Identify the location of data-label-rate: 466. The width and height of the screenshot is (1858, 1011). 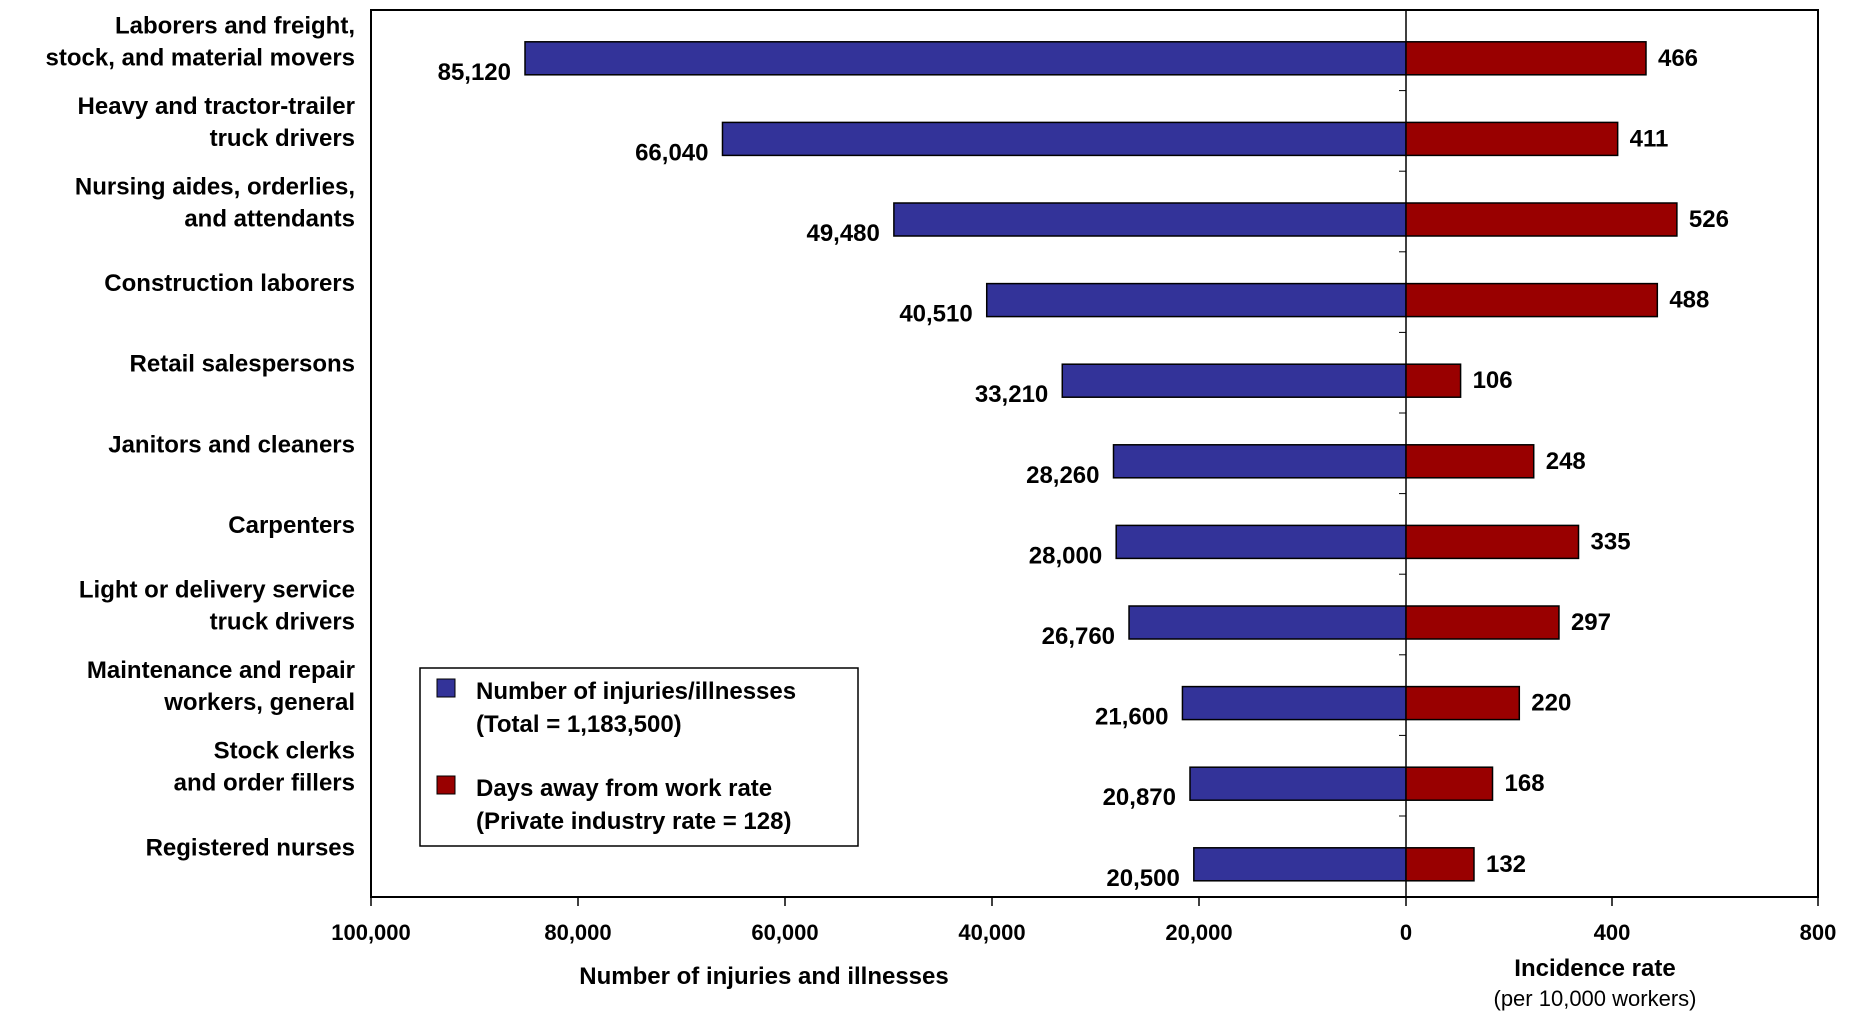
(1678, 58).